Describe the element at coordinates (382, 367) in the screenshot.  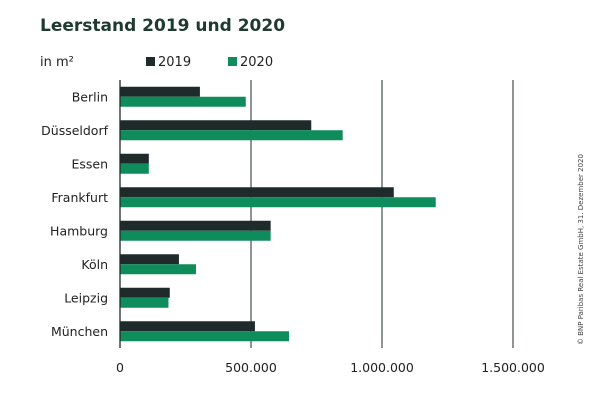
I see `x-tick-label-2: 1.000.000` at that location.